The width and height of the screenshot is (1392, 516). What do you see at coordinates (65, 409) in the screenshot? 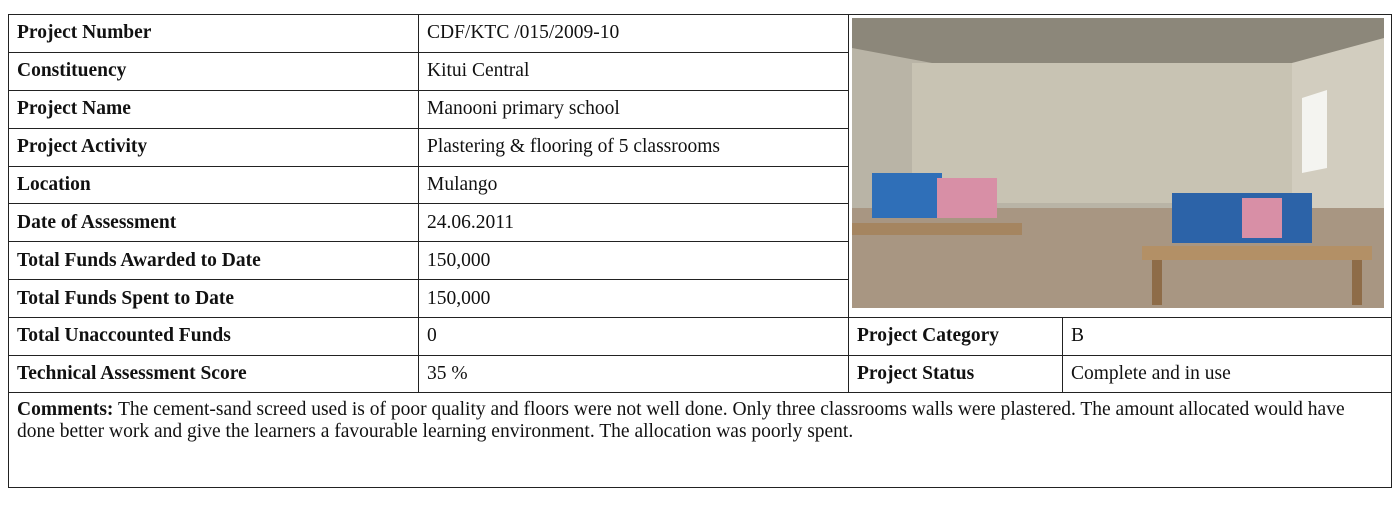
I see `comments-label: Comments:` at bounding box center [65, 409].